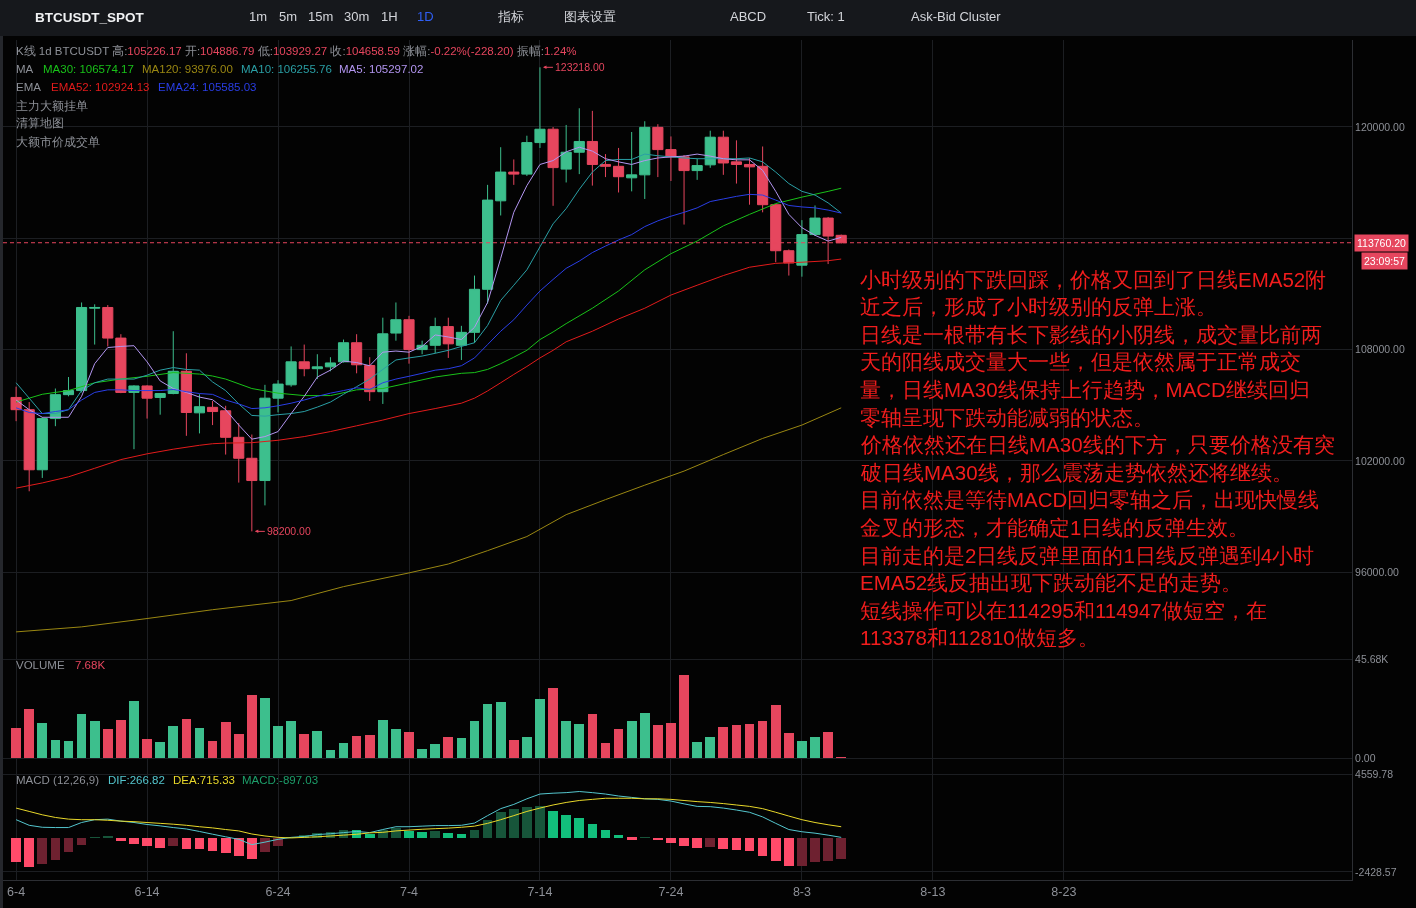  I want to click on text: K线 1d BTCUSDT 高:105226.17 开:104886.79 低:103929.27 收:104658.59 涨幅:-0.22%(-228.20) 振幅:1.24%, so click(296, 51).